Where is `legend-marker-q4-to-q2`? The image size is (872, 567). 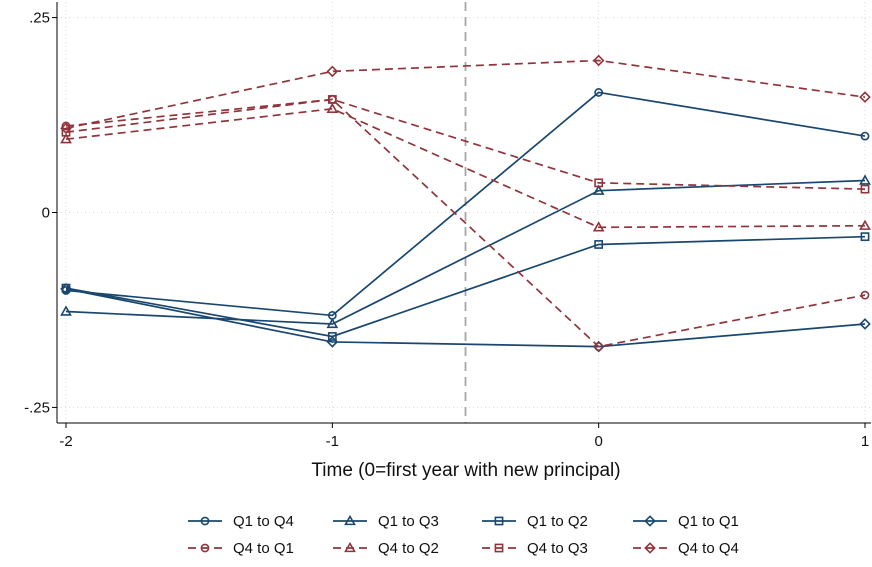 legend-marker-q4-to-q2 is located at coordinates (350, 547).